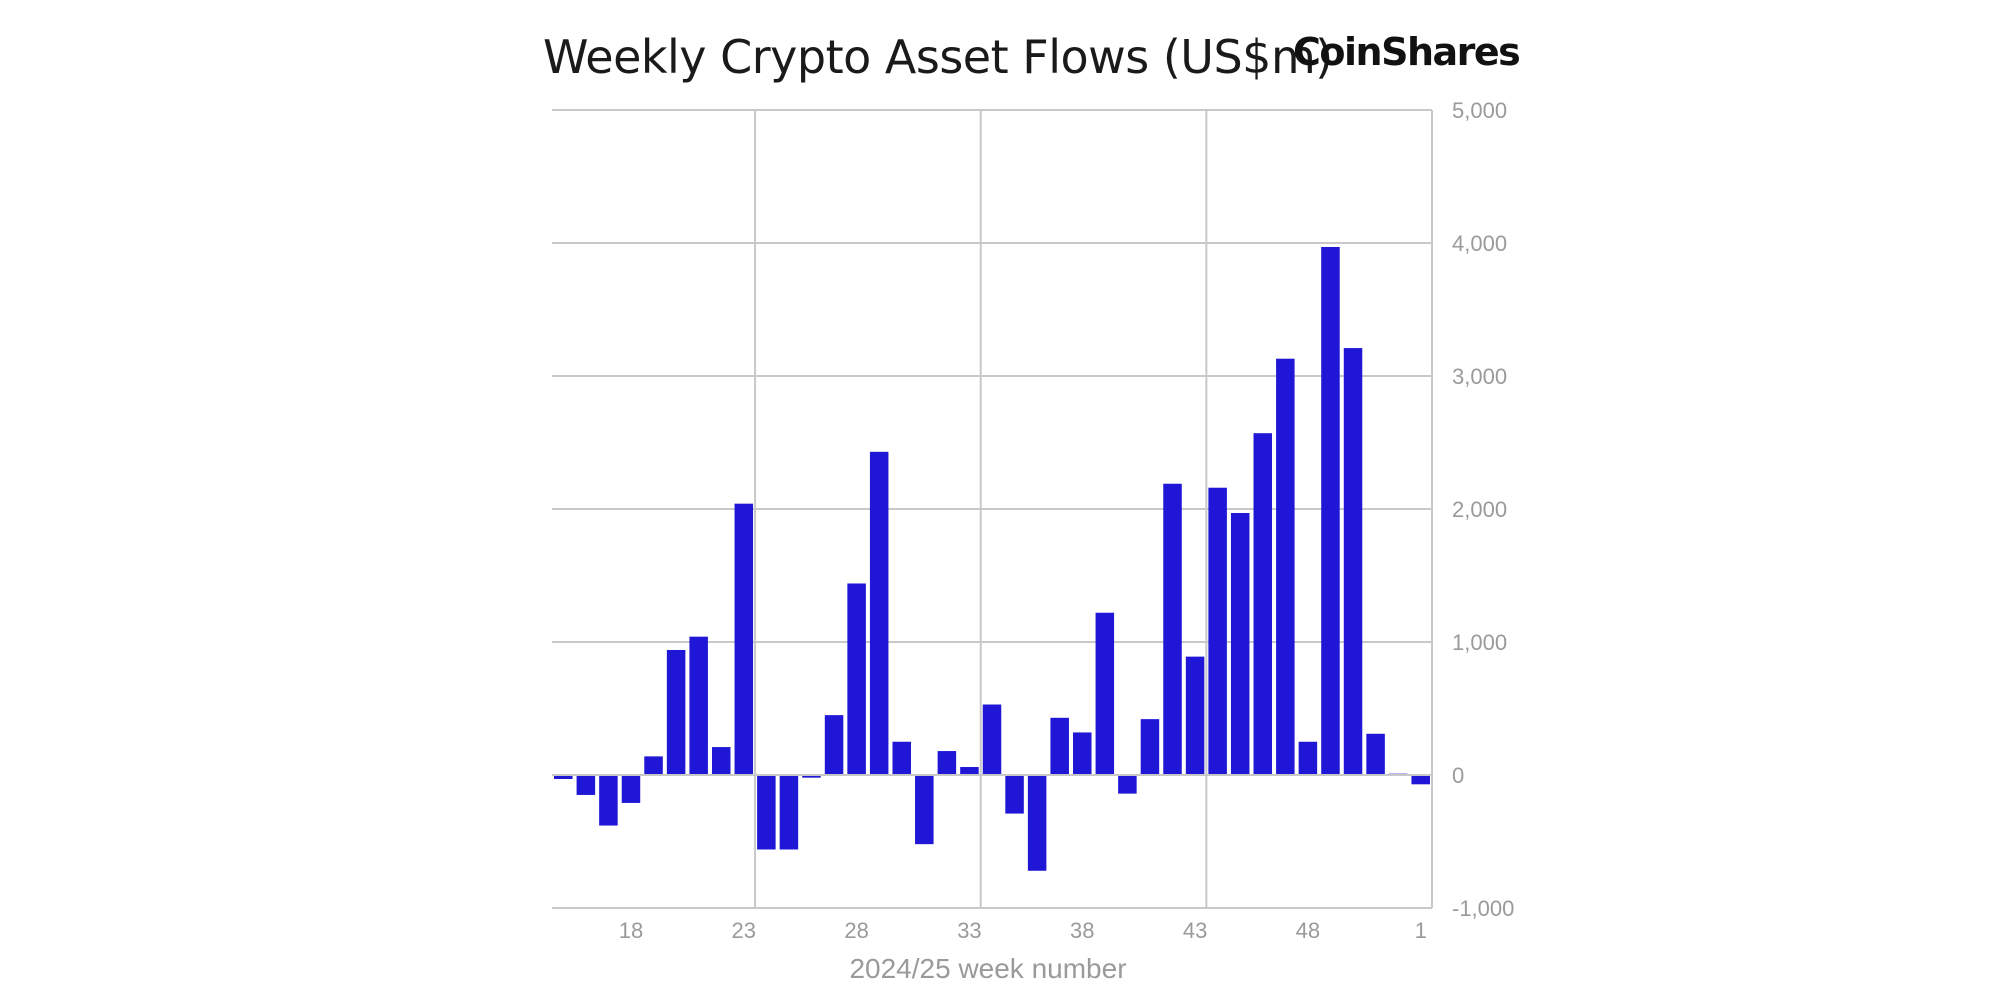  What do you see at coordinates (1195, 930) in the screenshot?
I see `x-tick-label: 43` at bounding box center [1195, 930].